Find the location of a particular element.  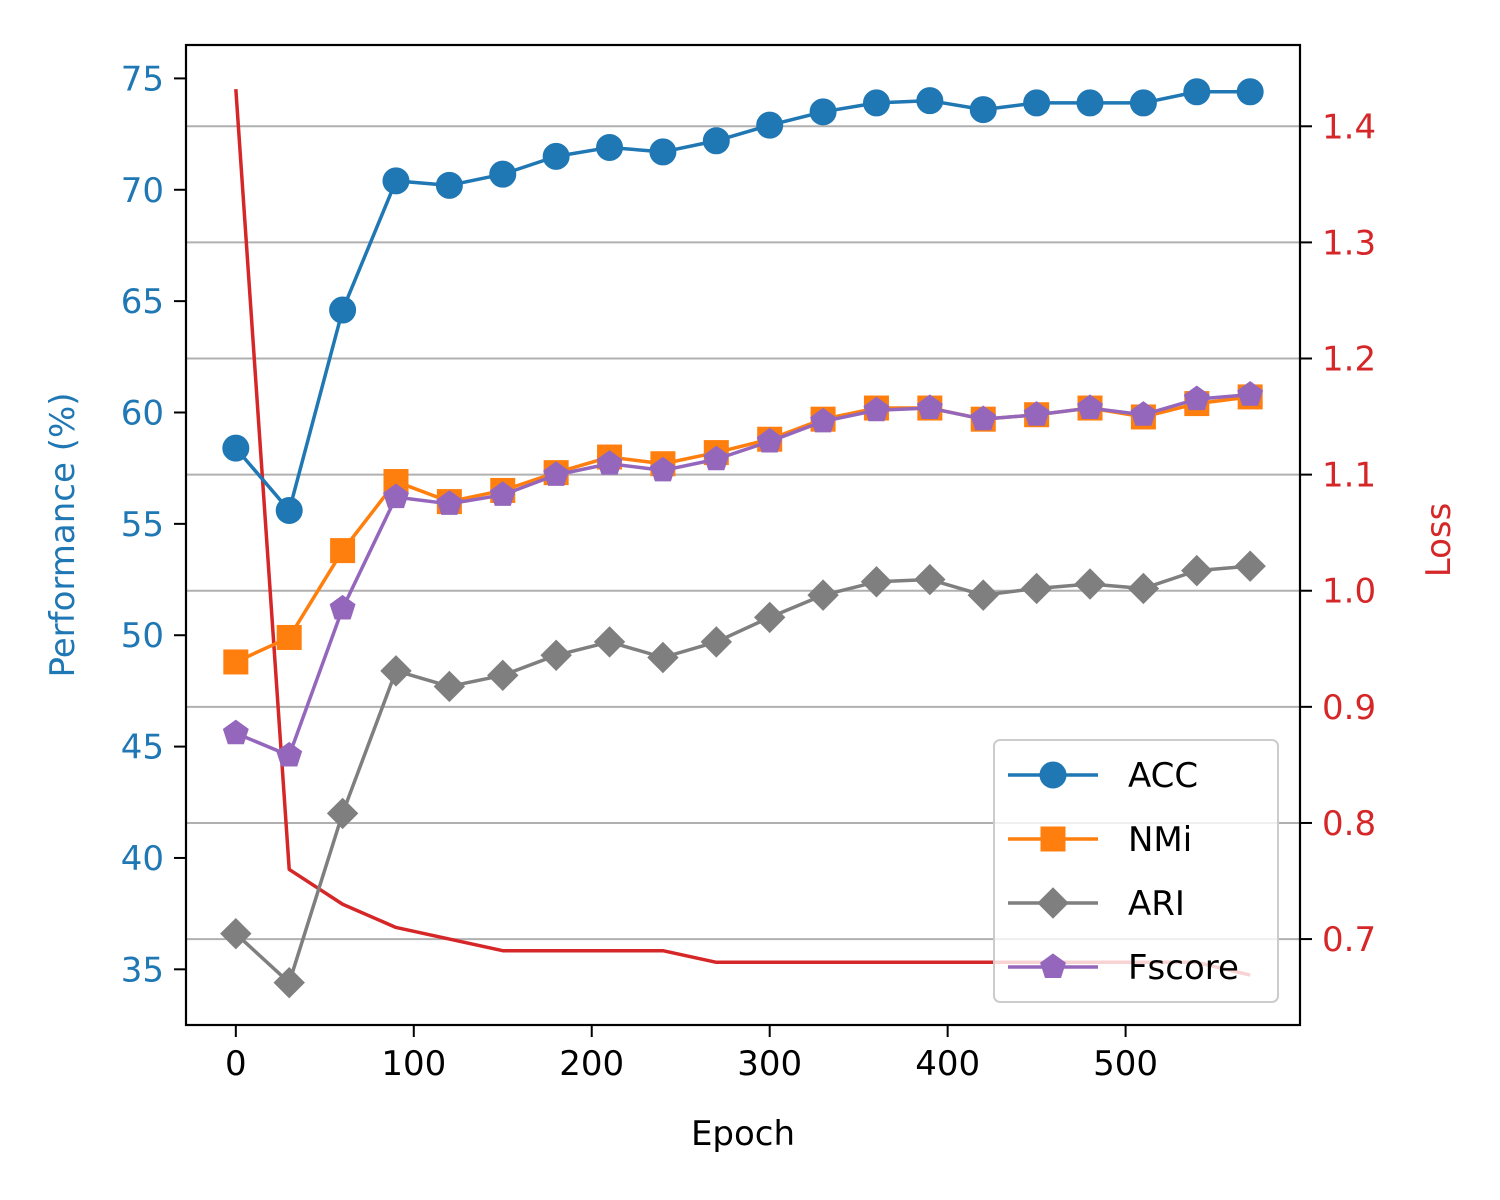

y-right-tick-label: 1.4 is located at coordinates (1349, 127).